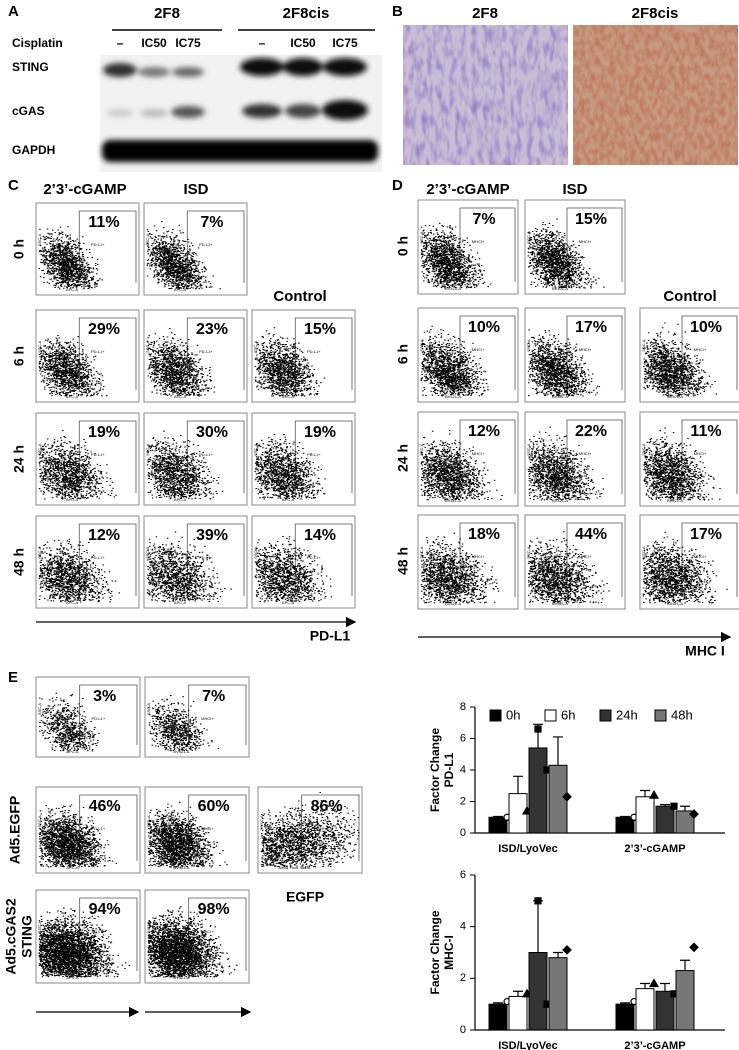 This screenshot has width=739, height=1050. What do you see at coordinates (240, 110) in the screenshot?
I see `blot-bands` at bounding box center [240, 110].